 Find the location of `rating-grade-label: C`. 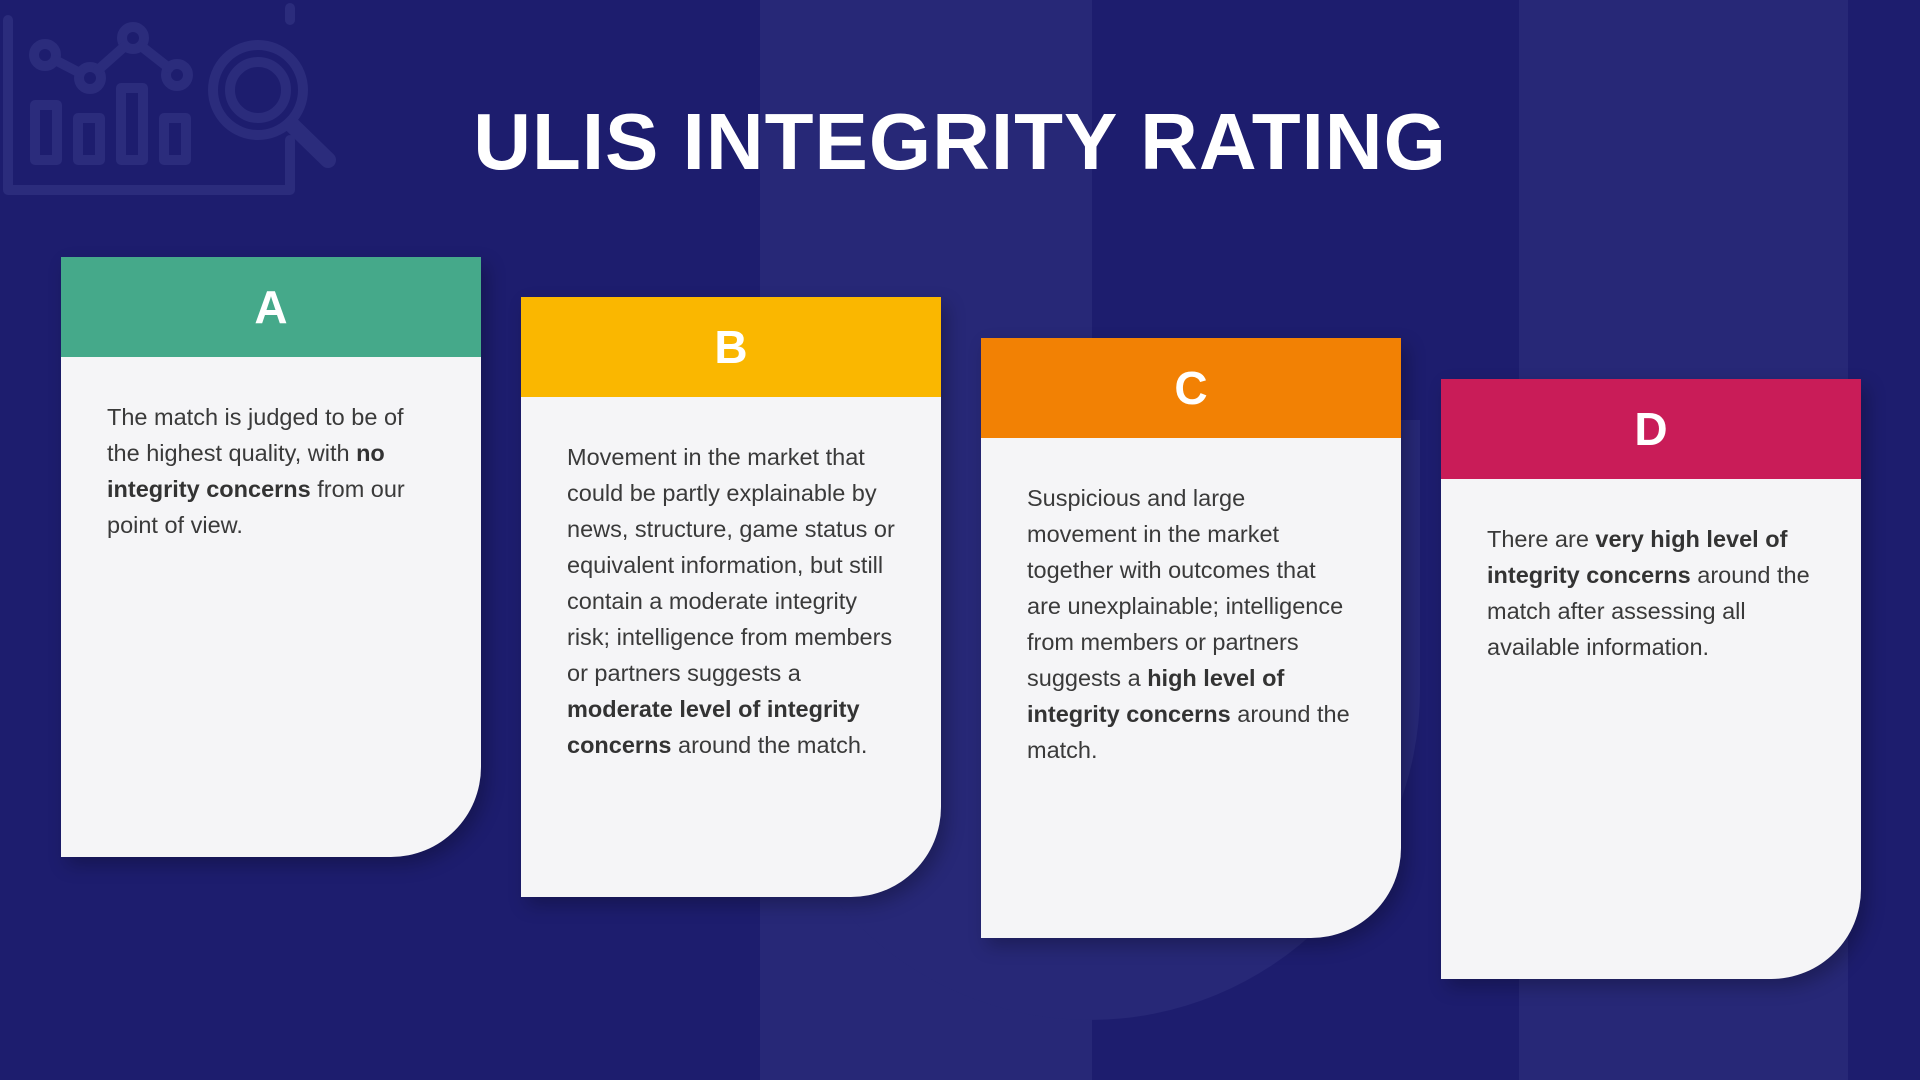

rating-grade-label: C is located at coordinates (1191, 388).